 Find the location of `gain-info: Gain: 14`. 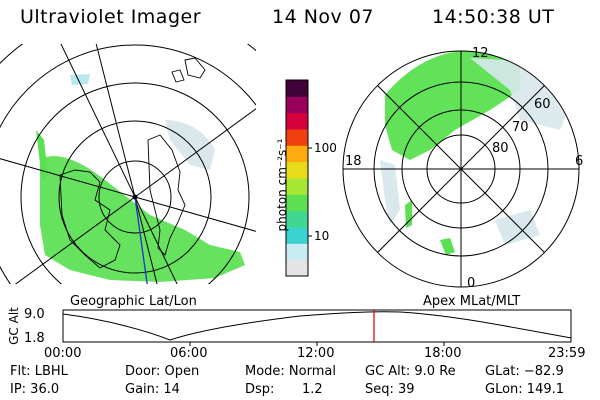

gain-info: Gain: 14 is located at coordinates (152, 389).